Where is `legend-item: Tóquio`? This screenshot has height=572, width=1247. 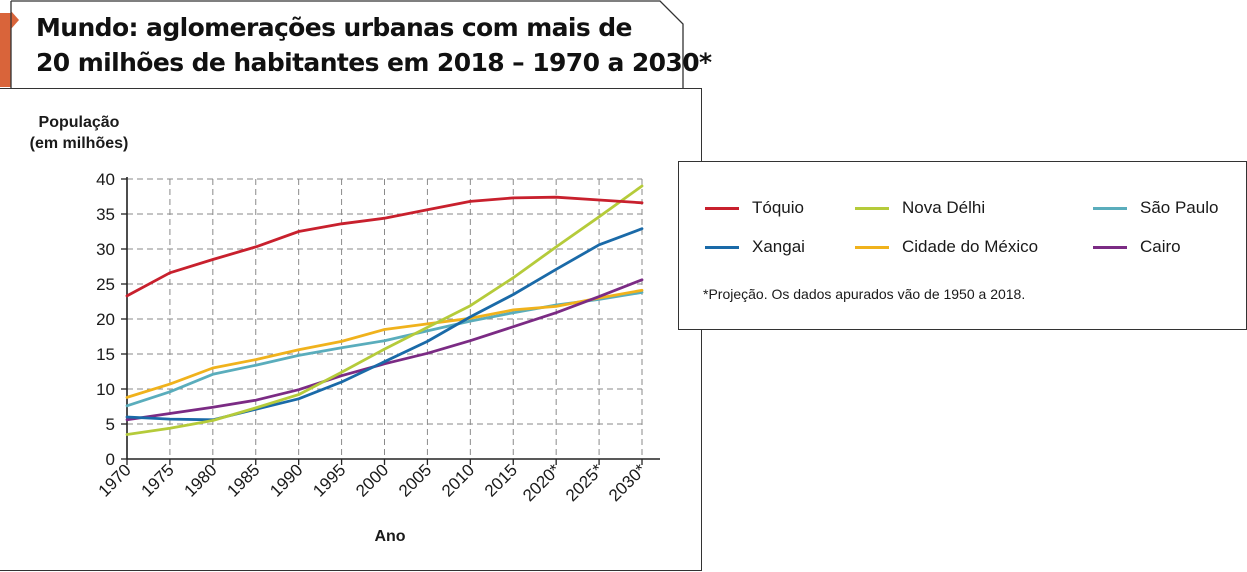 legend-item: Tóquio is located at coordinates (754, 208).